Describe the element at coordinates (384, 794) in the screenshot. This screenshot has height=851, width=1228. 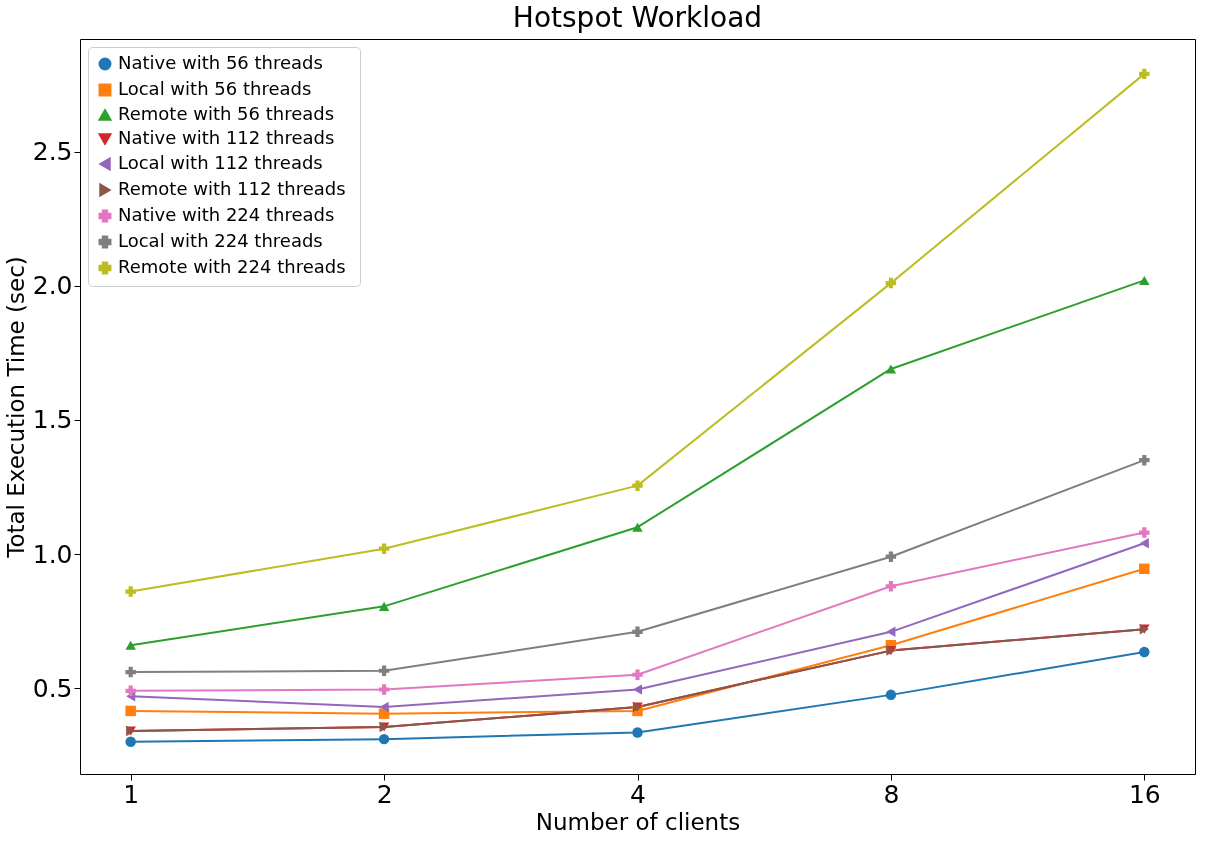
I see `x-tick-label: 2` at that location.